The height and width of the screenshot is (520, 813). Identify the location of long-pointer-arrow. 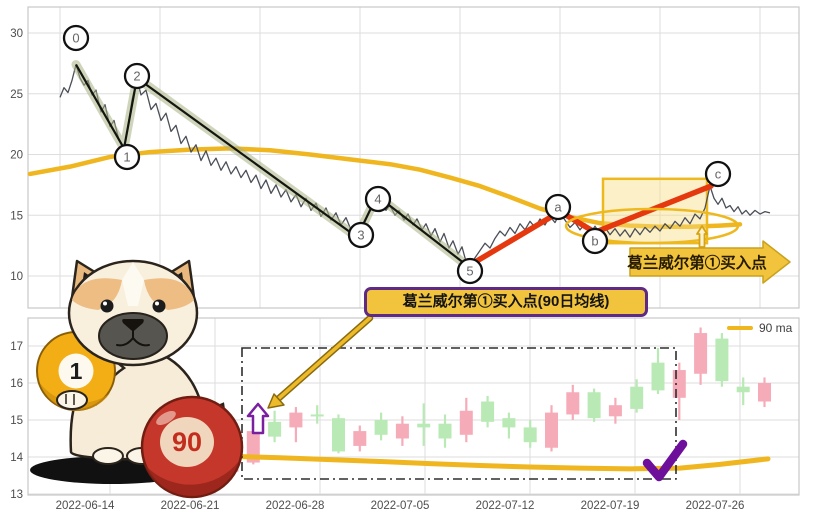
(320, 361).